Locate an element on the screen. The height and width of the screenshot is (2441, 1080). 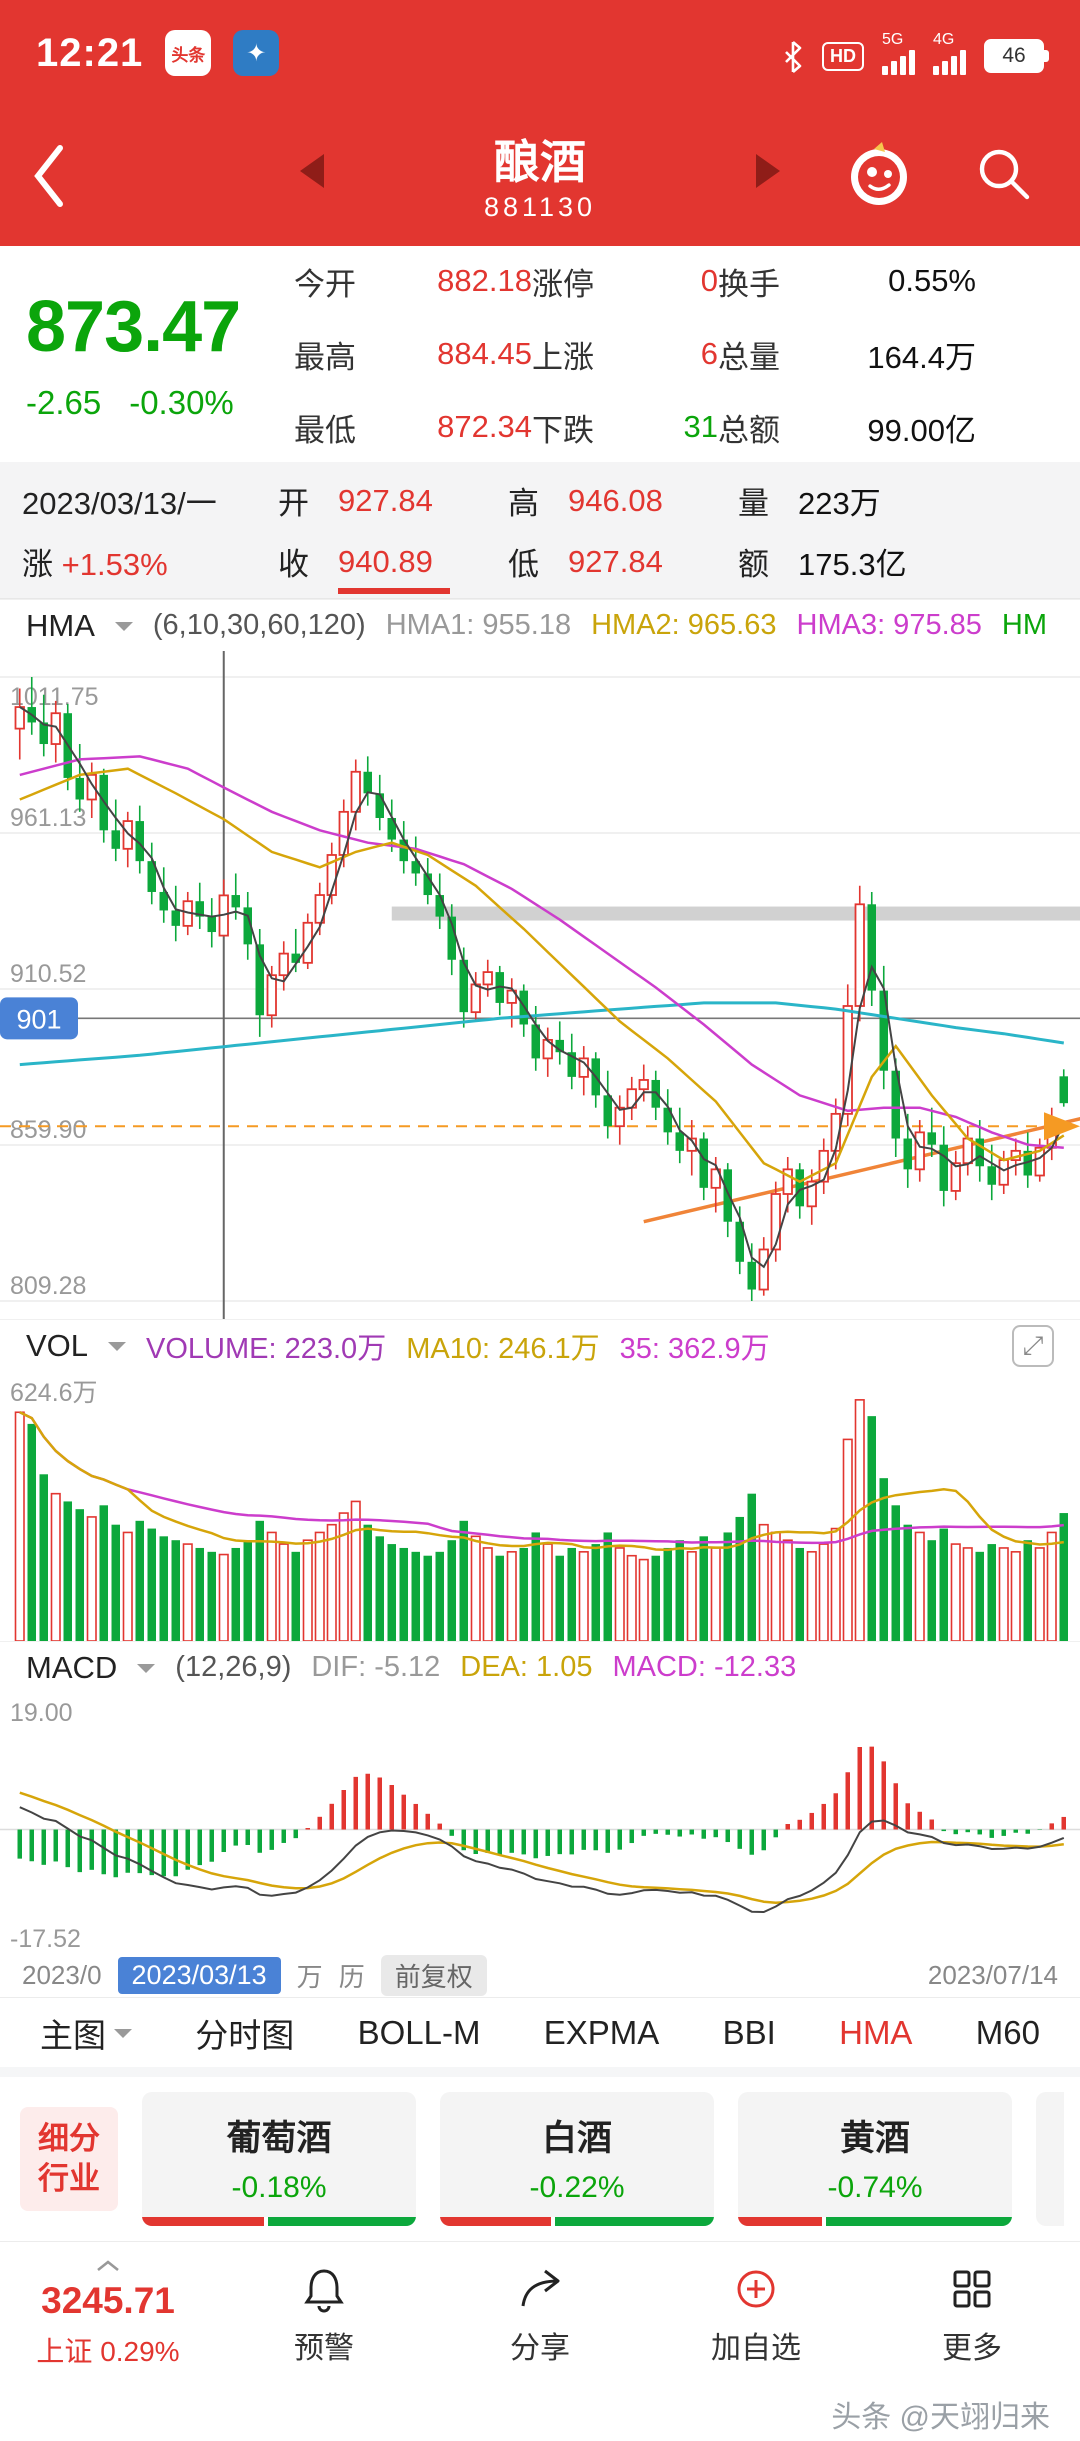
low-value: 927.84 is located at coordinates (615, 561).